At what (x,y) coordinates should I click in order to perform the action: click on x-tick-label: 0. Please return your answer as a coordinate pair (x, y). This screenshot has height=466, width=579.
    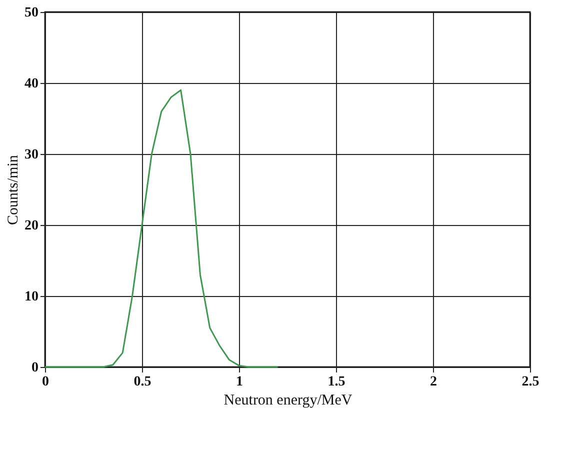
    Looking at the image, I should click on (45, 382).